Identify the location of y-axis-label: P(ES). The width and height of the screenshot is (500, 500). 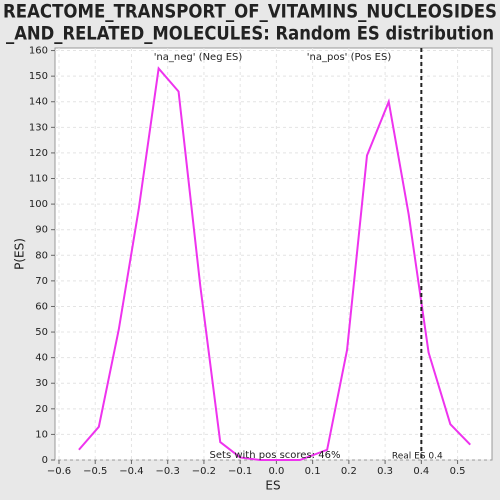
(20, 254).